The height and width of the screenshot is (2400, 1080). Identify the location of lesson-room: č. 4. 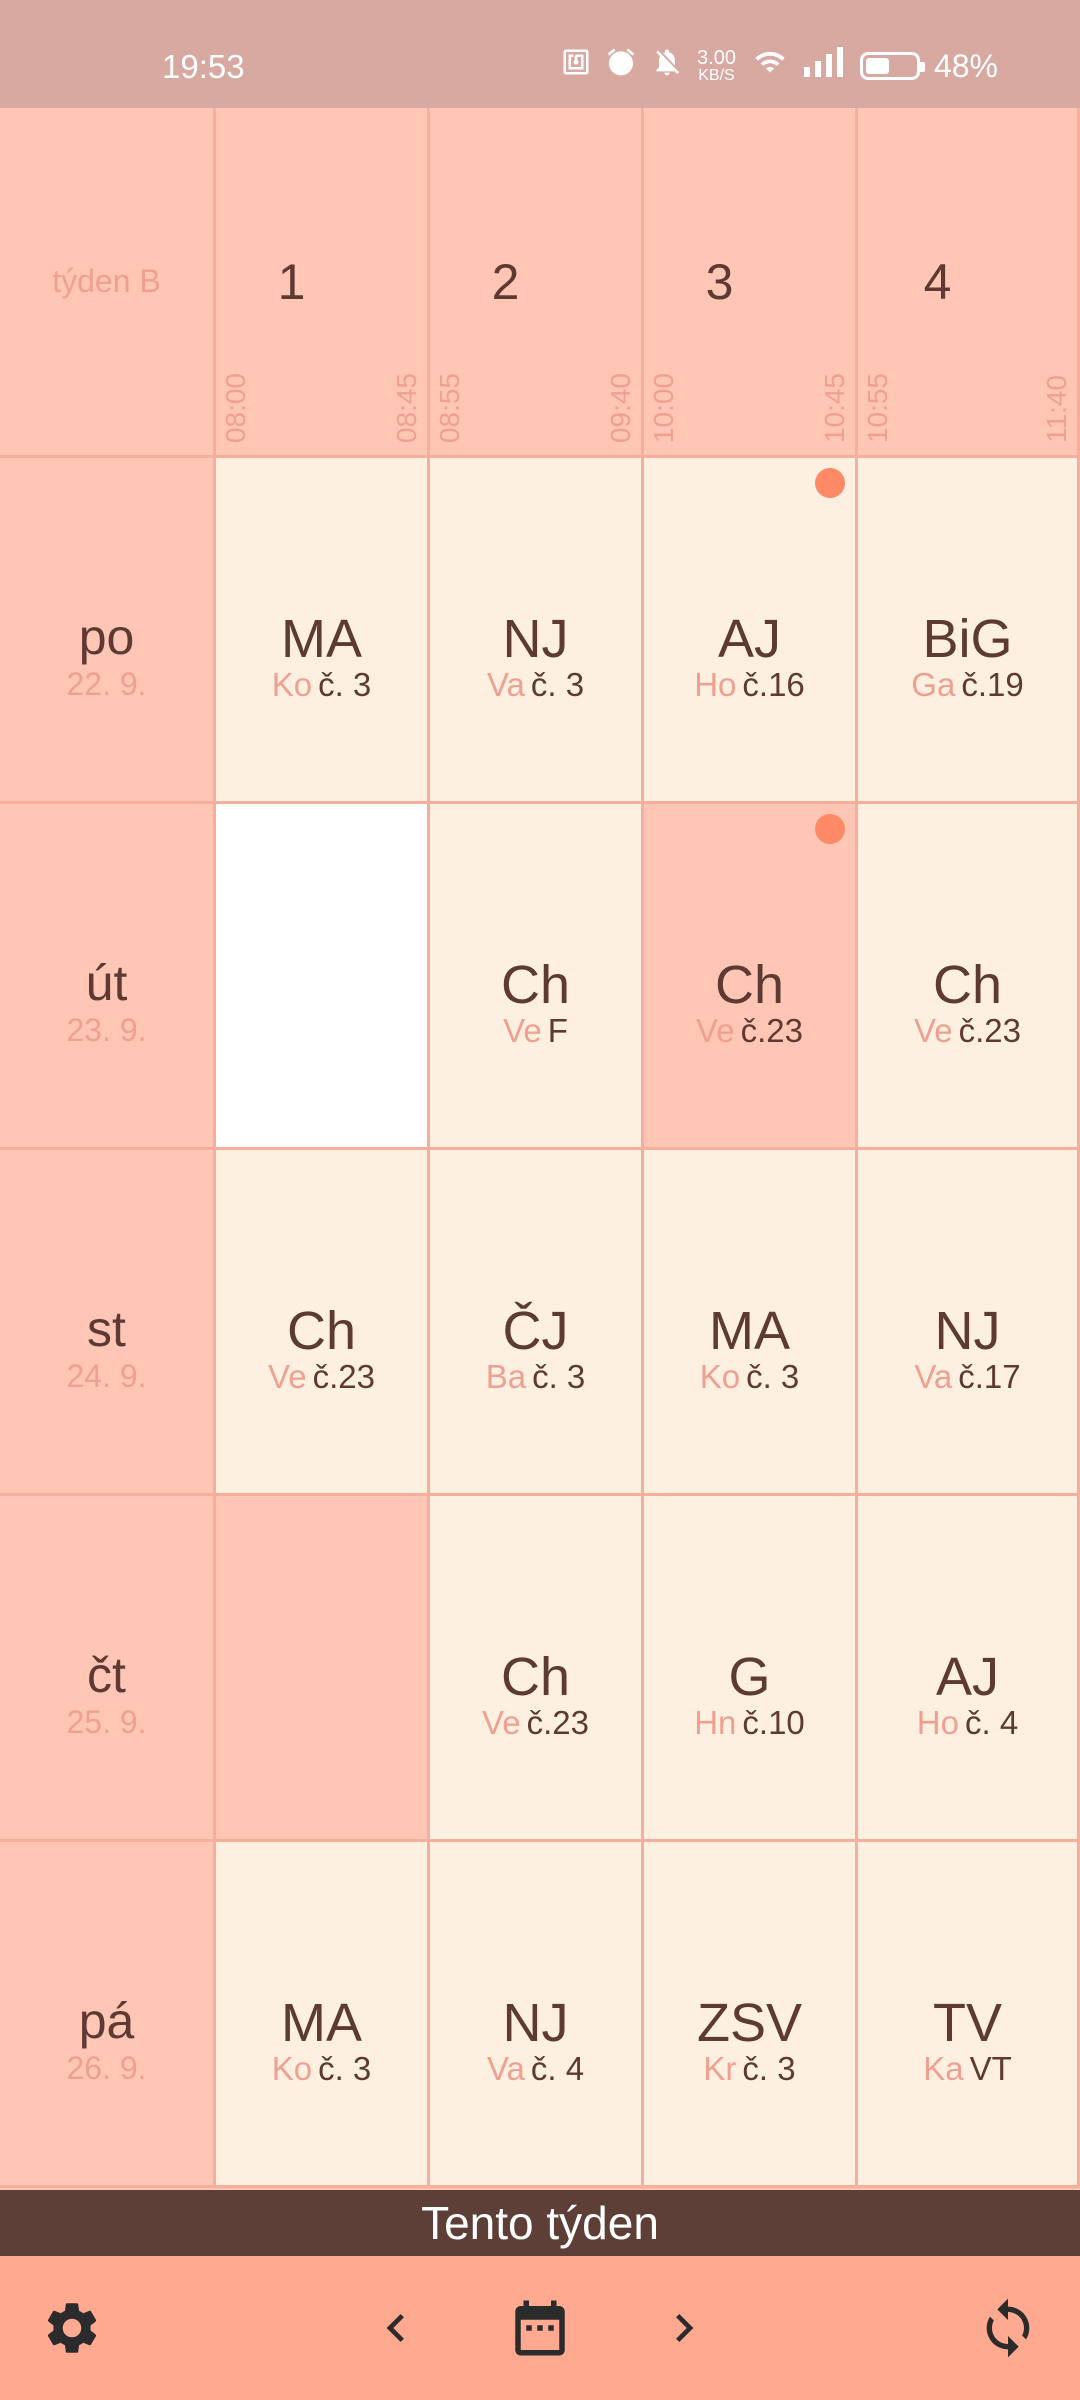
(557, 2068).